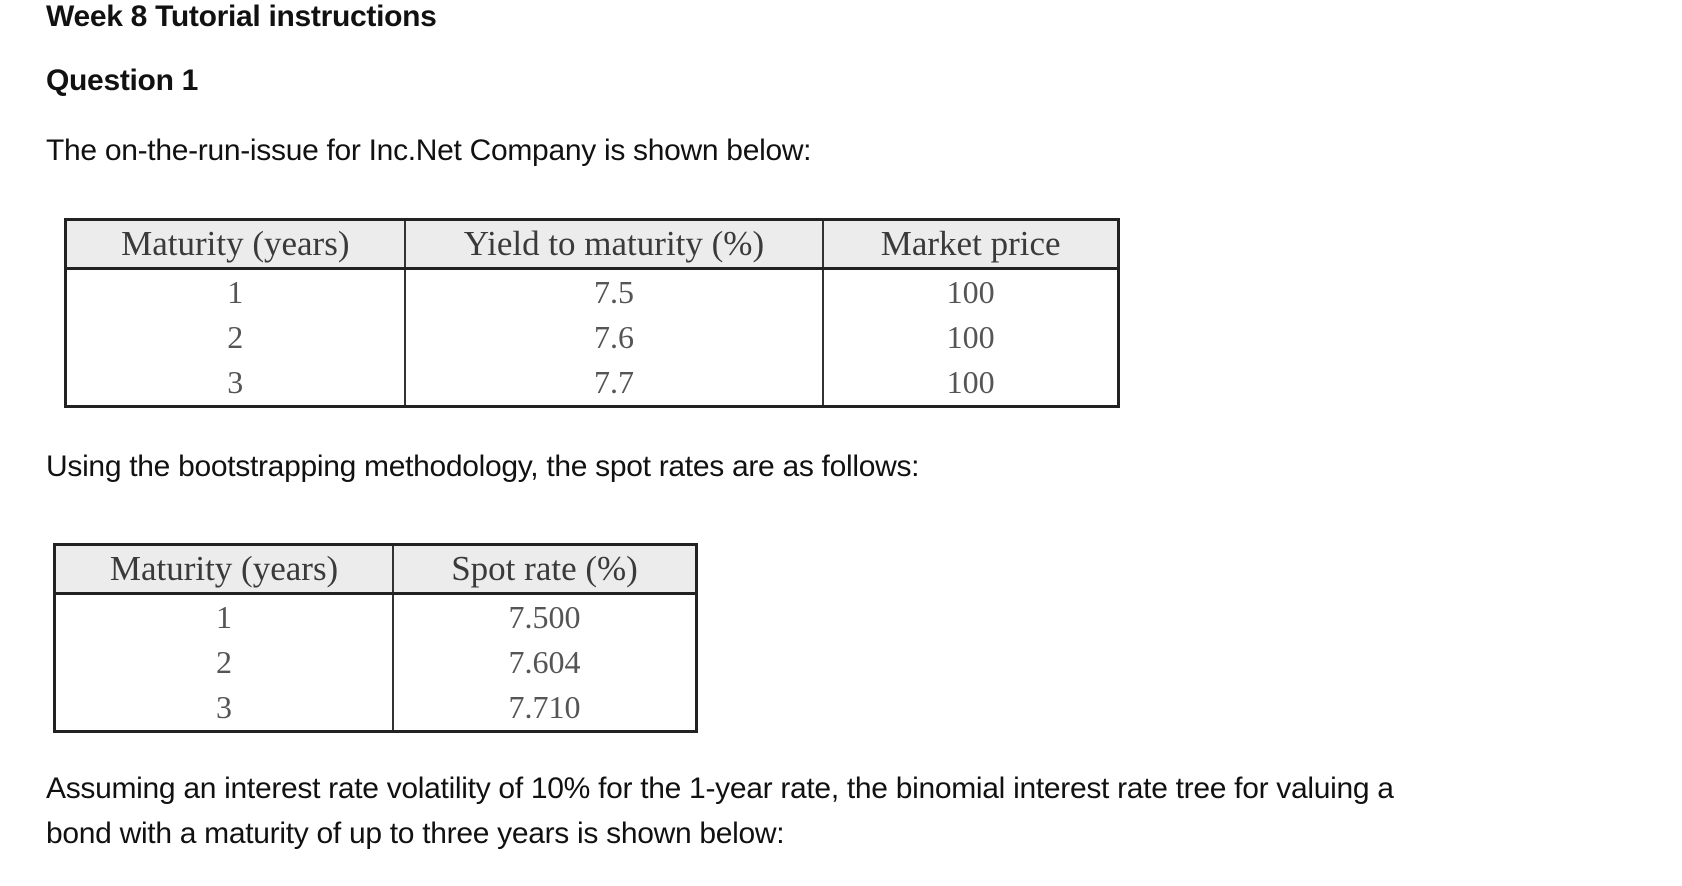 The image size is (1682, 886). I want to click on table-row: 3 7.7 100, so click(592, 383).